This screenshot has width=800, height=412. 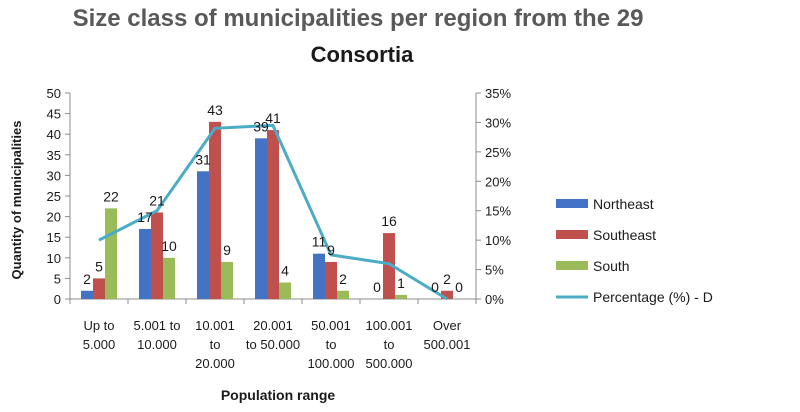 I want to click on data-label-southeast: 41, so click(x=273, y=118).